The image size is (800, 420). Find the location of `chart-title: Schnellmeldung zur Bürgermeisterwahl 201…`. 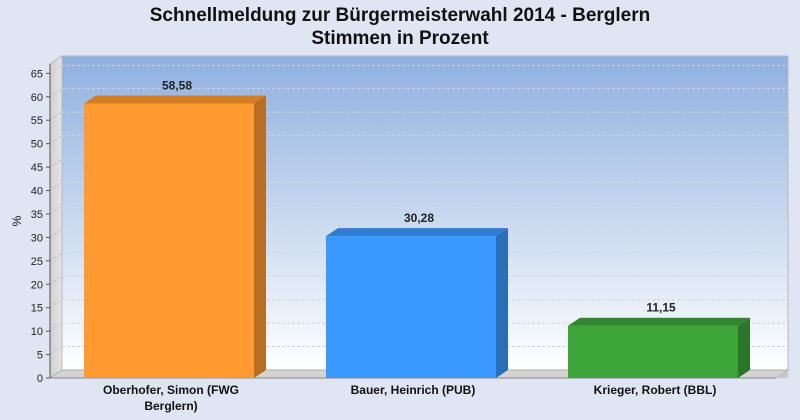

chart-title: Schnellmeldung zur Bürgermeisterwahl 201… is located at coordinates (400, 15).